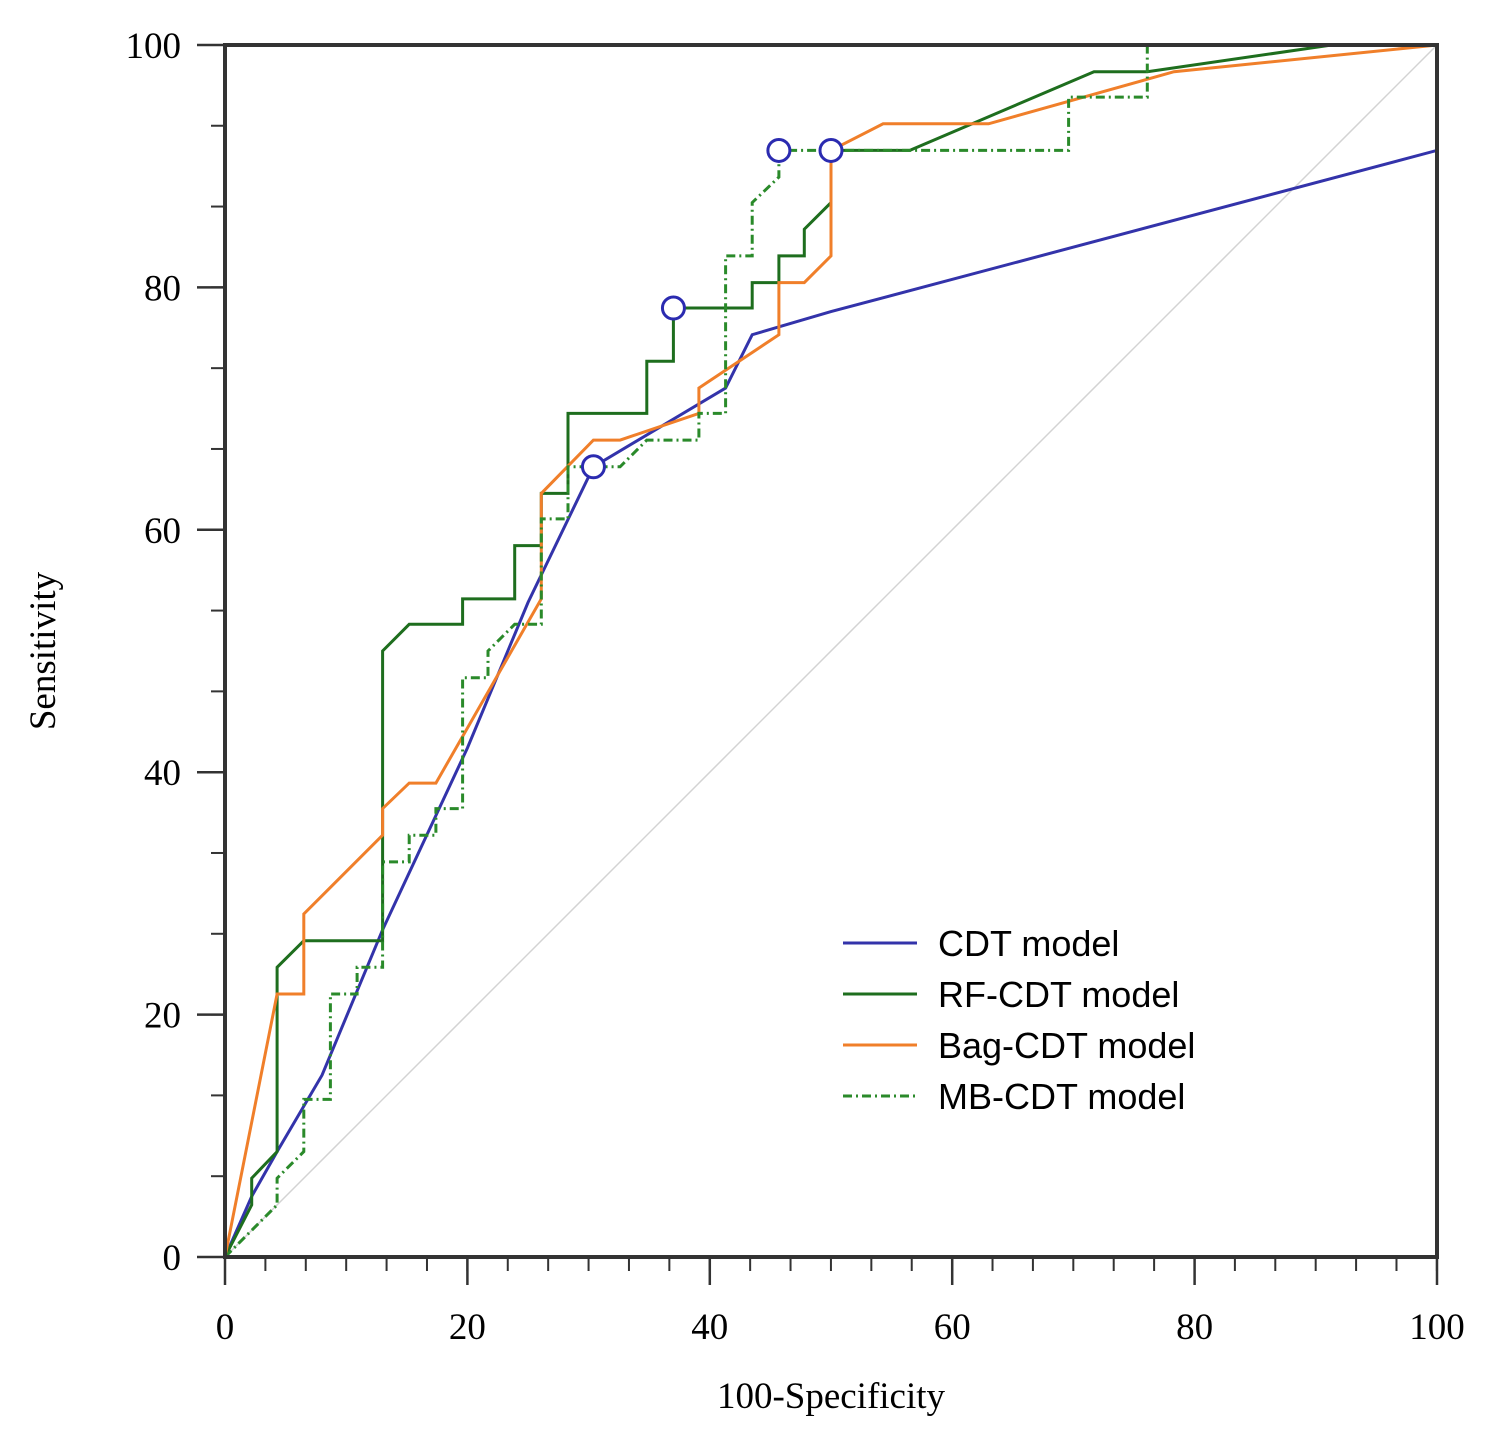  I want to click on x-tick-label: 60, so click(952, 1327).